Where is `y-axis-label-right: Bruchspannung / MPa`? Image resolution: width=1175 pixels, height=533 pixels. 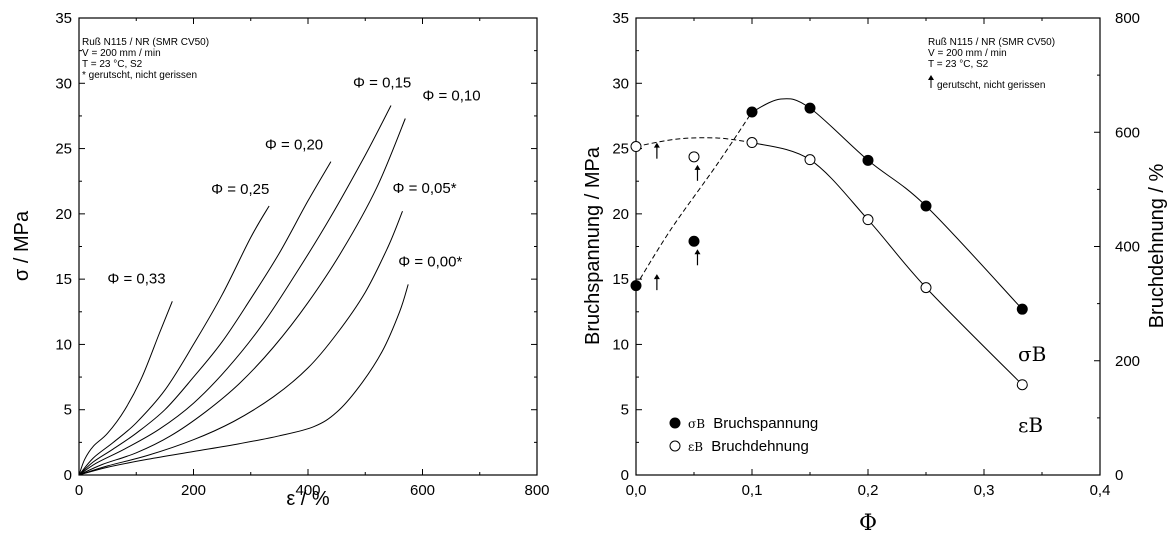
y-axis-label-right: Bruchspannung / MPa is located at coordinates (593, 245).